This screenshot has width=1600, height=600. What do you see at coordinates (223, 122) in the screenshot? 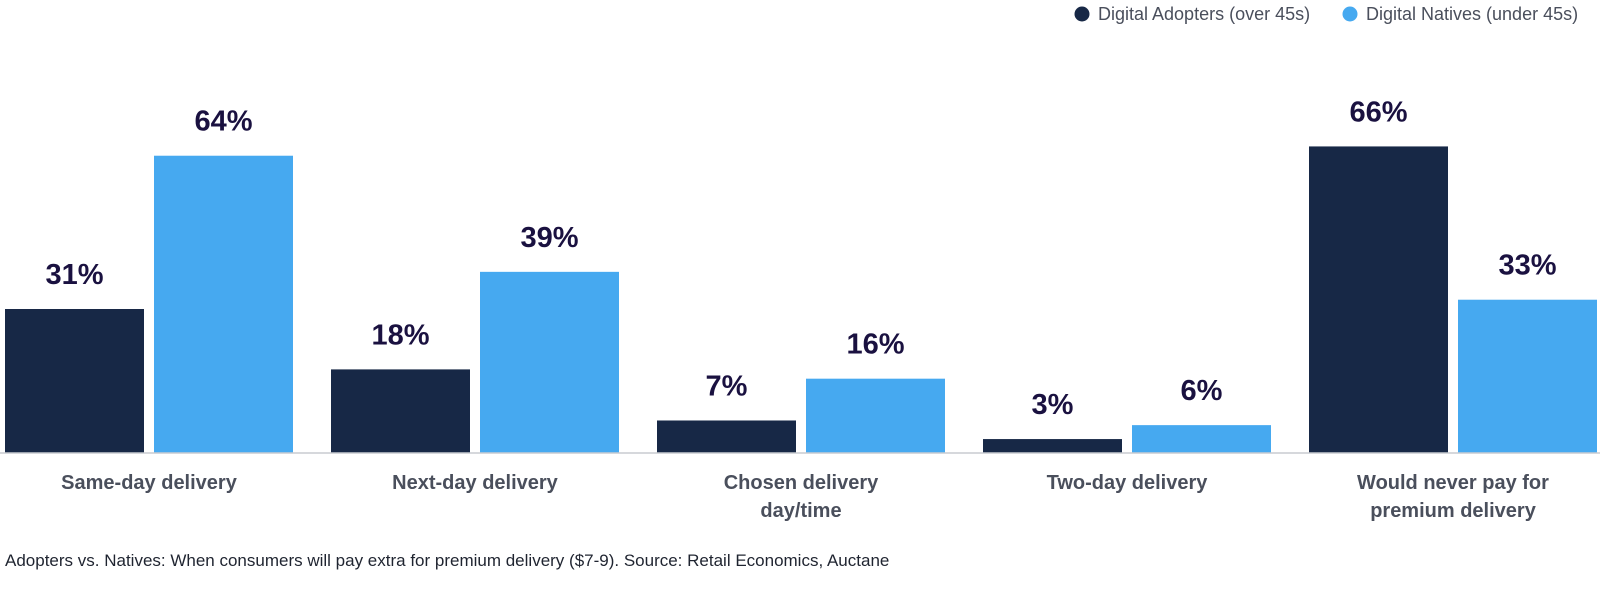
I see `value-label-natives-0: 64%` at bounding box center [223, 122].